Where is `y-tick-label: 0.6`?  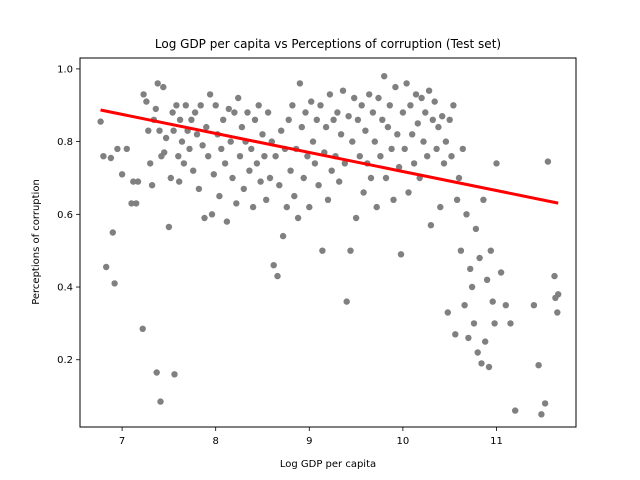
y-tick-label: 0.6 is located at coordinates (65, 215).